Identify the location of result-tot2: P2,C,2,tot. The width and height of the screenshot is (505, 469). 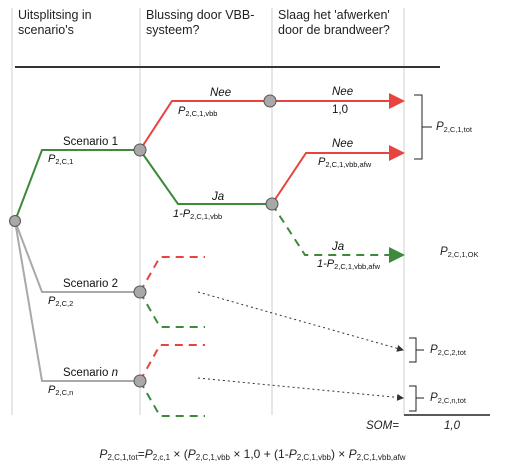
(448, 350).